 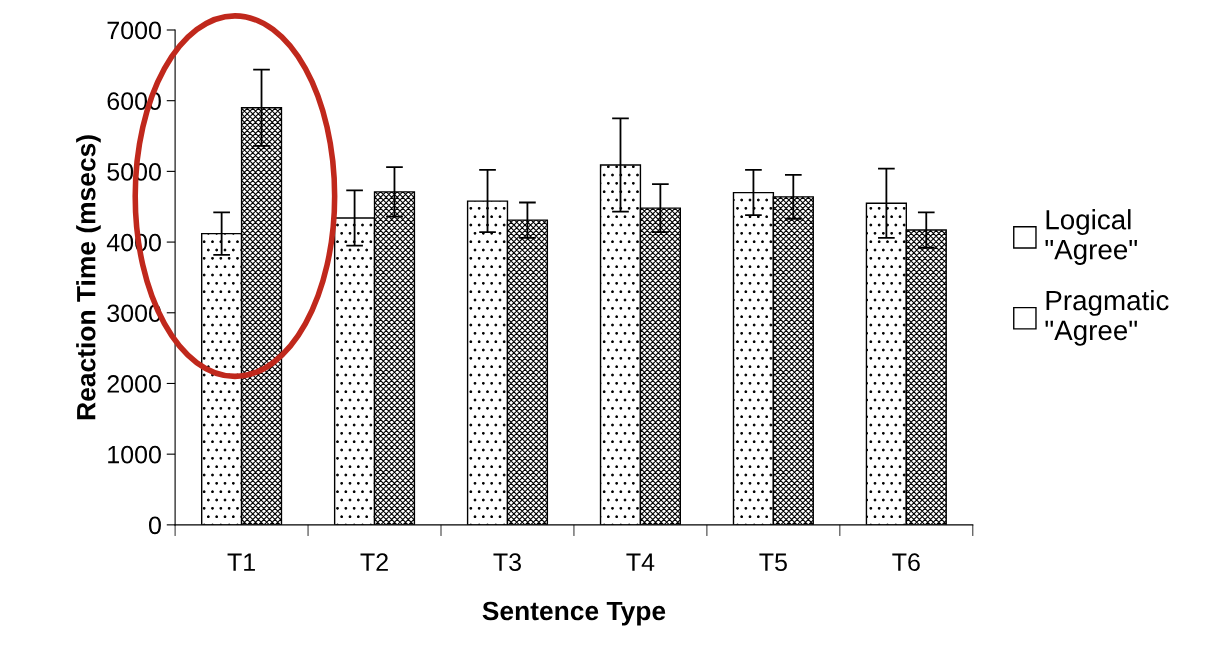 I want to click on y-tick-label: 7000, so click(x=134, y=30).